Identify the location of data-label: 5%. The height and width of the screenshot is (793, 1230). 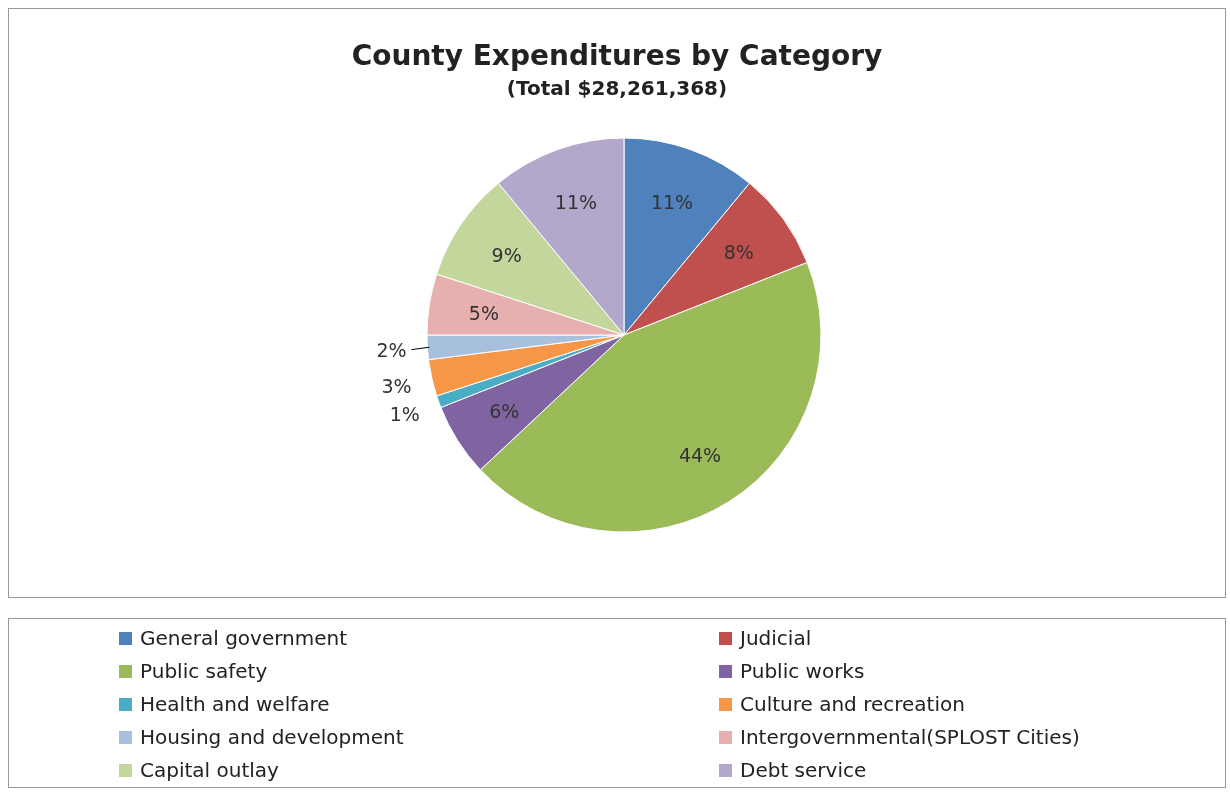
(483, 312).